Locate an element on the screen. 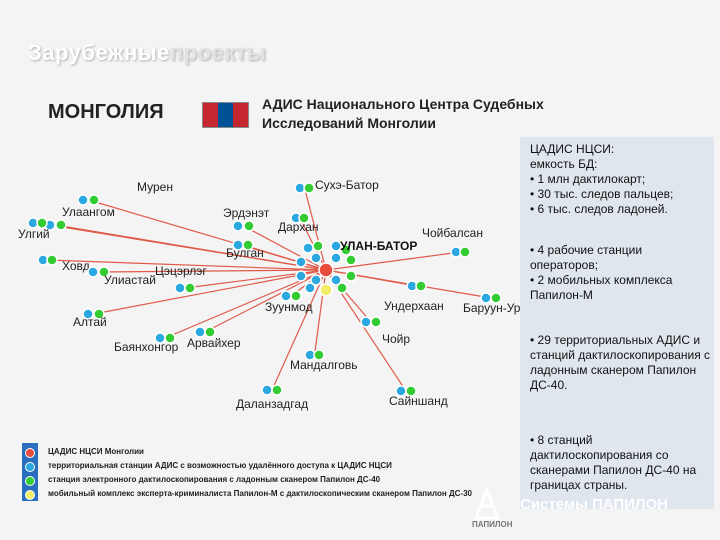  city-label: Алтай is located at coordinates (90, 322).